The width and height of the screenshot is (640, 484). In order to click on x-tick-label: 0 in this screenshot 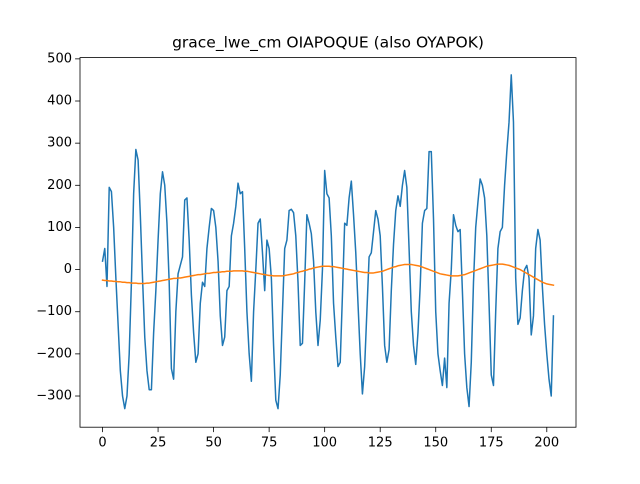, I will do `click(102, 443)`.